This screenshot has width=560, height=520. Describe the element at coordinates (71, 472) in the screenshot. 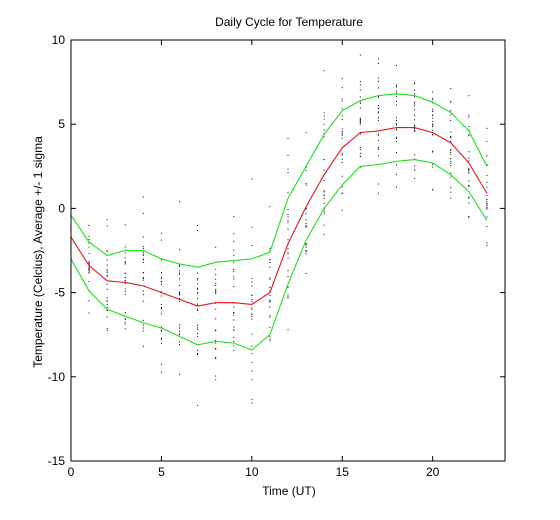

I see `x-tick-label: 0` at that location.